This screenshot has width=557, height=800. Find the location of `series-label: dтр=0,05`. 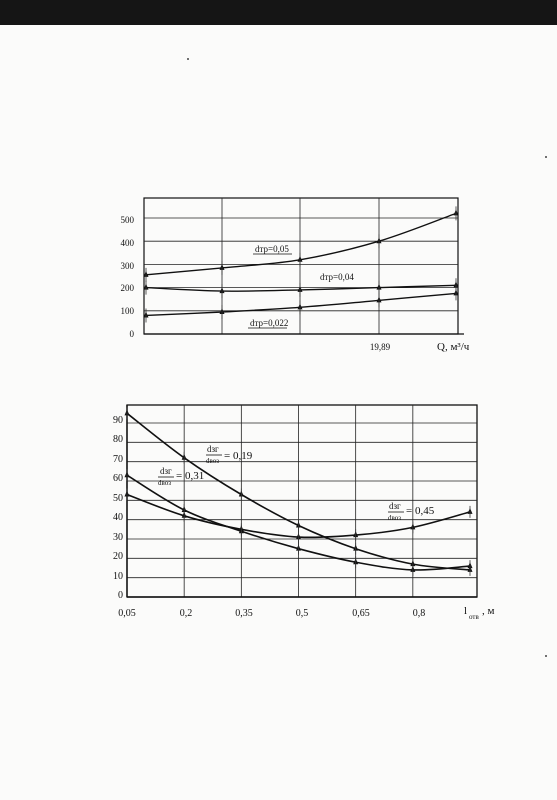

series-label: dтр=0,05 is located at coordinates (272, 249).